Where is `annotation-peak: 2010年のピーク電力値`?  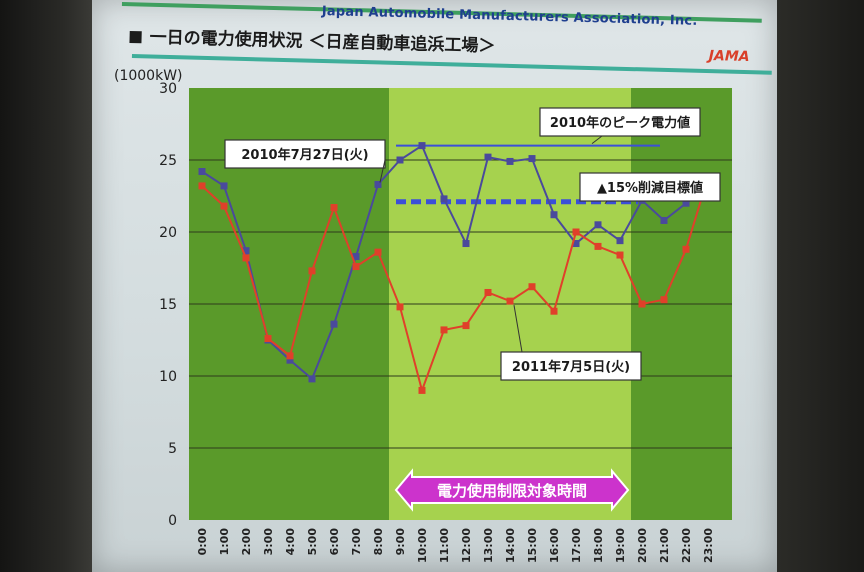 annotation-peak: 2010年のピーク電力値 is located at coordinates (620, 123).